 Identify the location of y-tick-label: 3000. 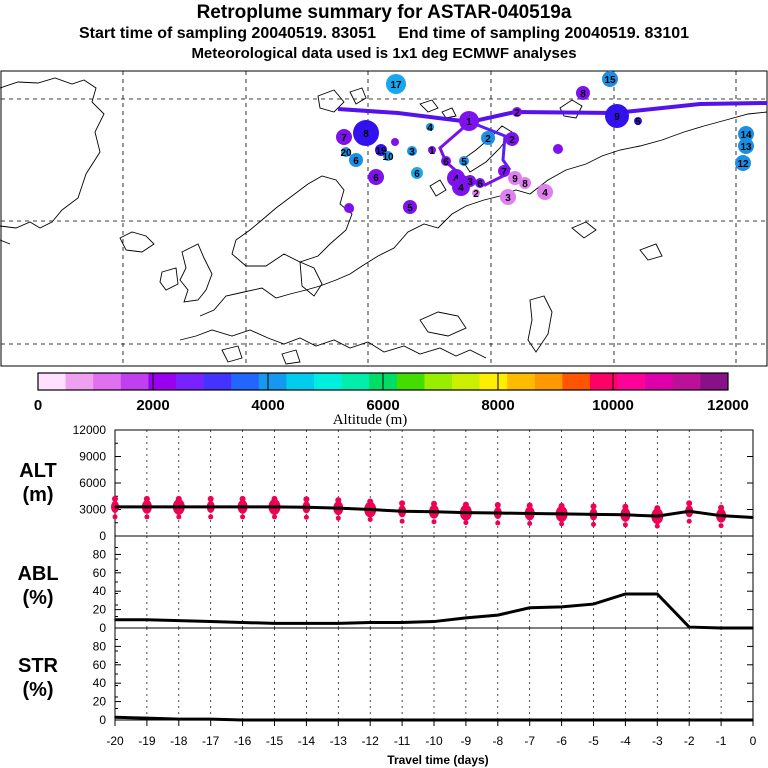
(92, 510).